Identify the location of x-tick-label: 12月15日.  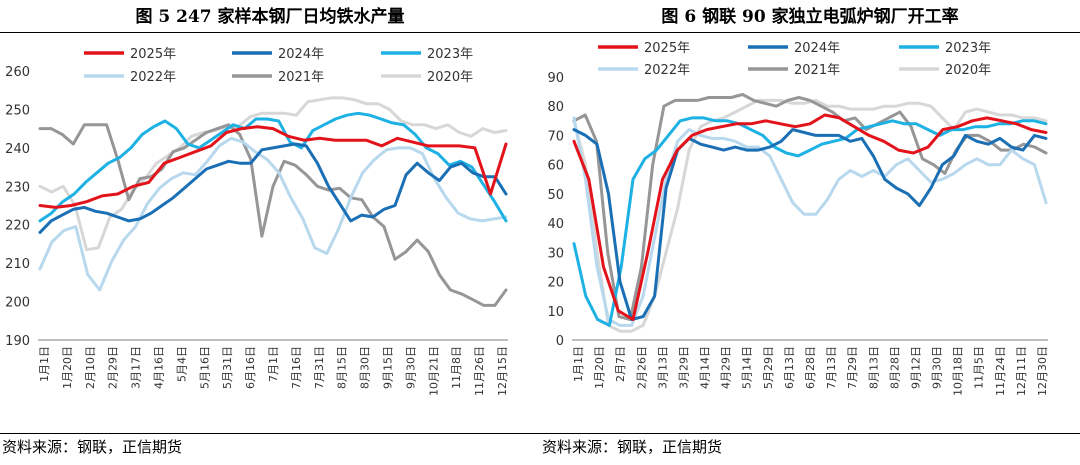
(502, 371).